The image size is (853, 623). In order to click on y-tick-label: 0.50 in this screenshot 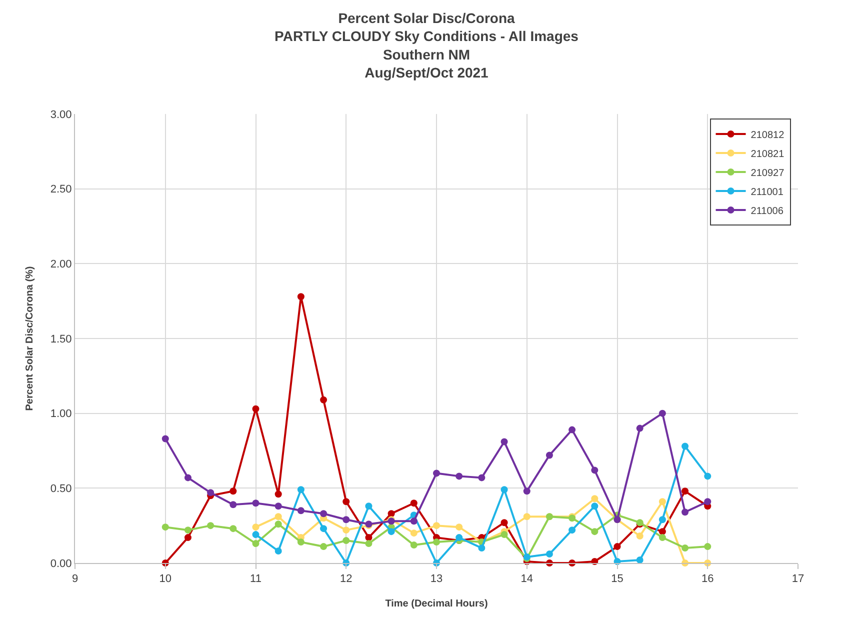, I will do `click(61, 489)`.